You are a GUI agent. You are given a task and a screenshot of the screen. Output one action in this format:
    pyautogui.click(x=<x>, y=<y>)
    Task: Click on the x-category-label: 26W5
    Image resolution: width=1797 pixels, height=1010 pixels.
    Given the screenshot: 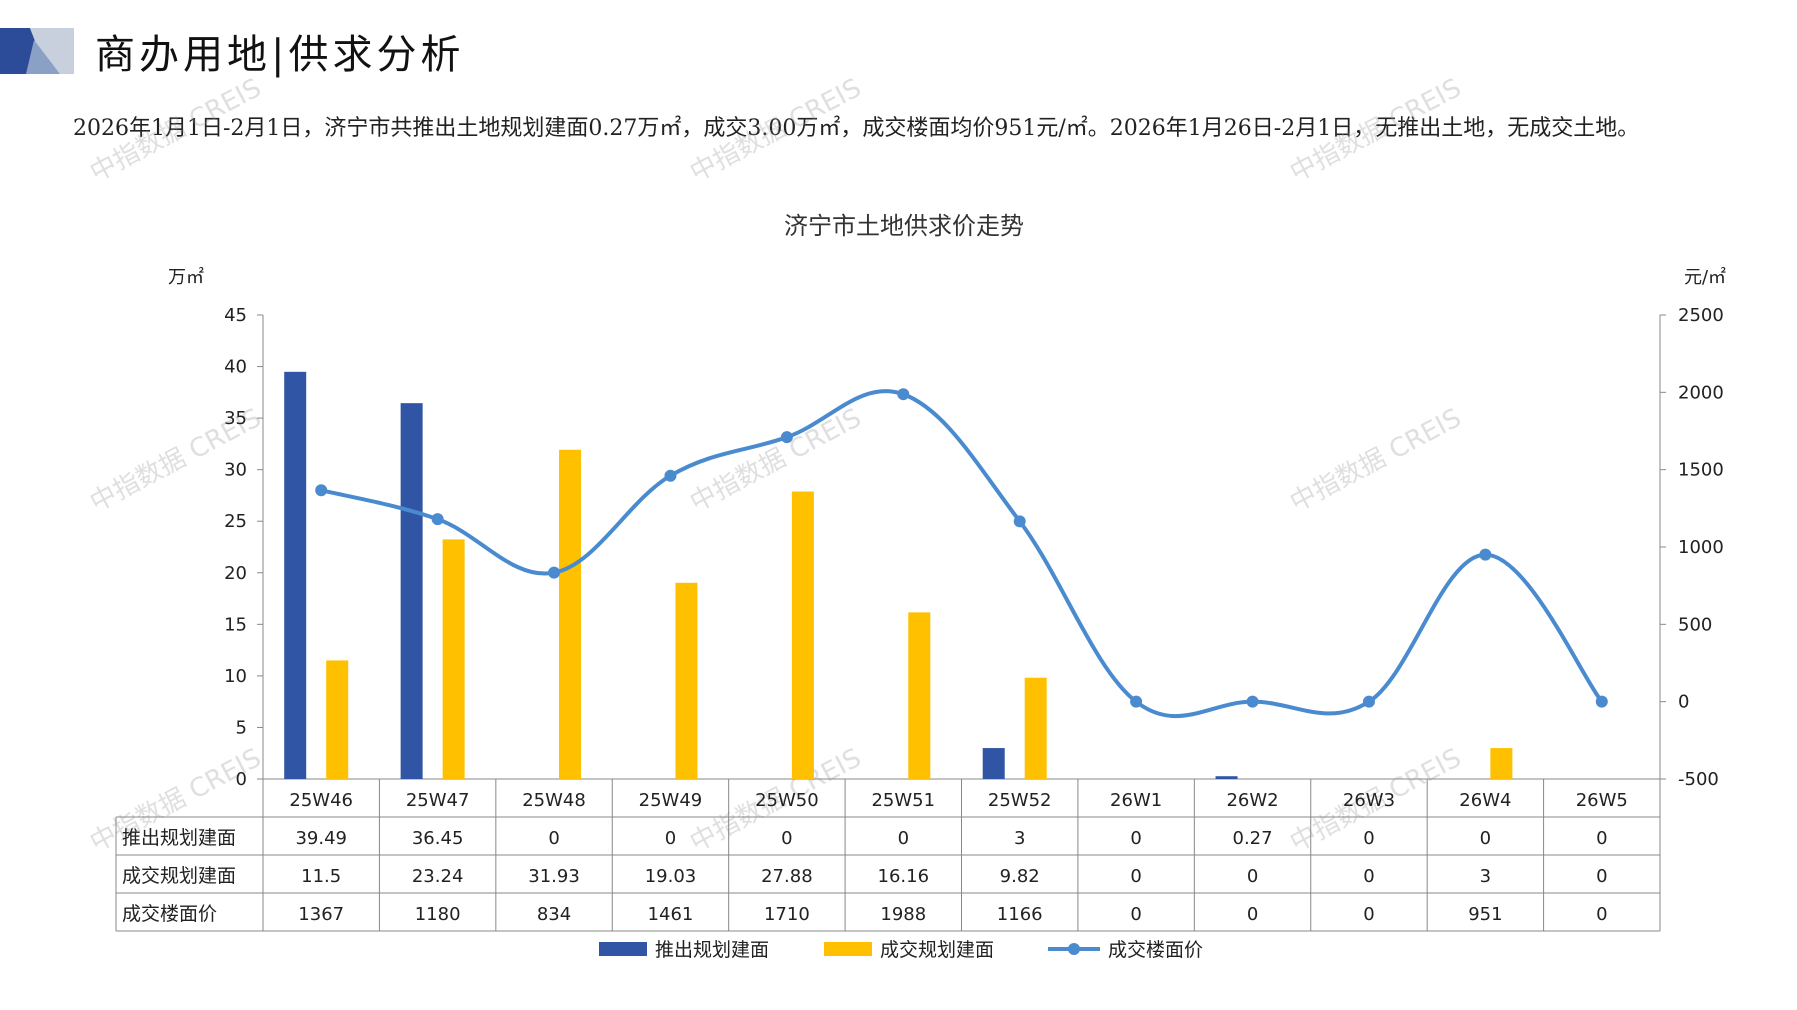 What is the action you would take?
    pyautogui.click(x=1602, y=800)
    